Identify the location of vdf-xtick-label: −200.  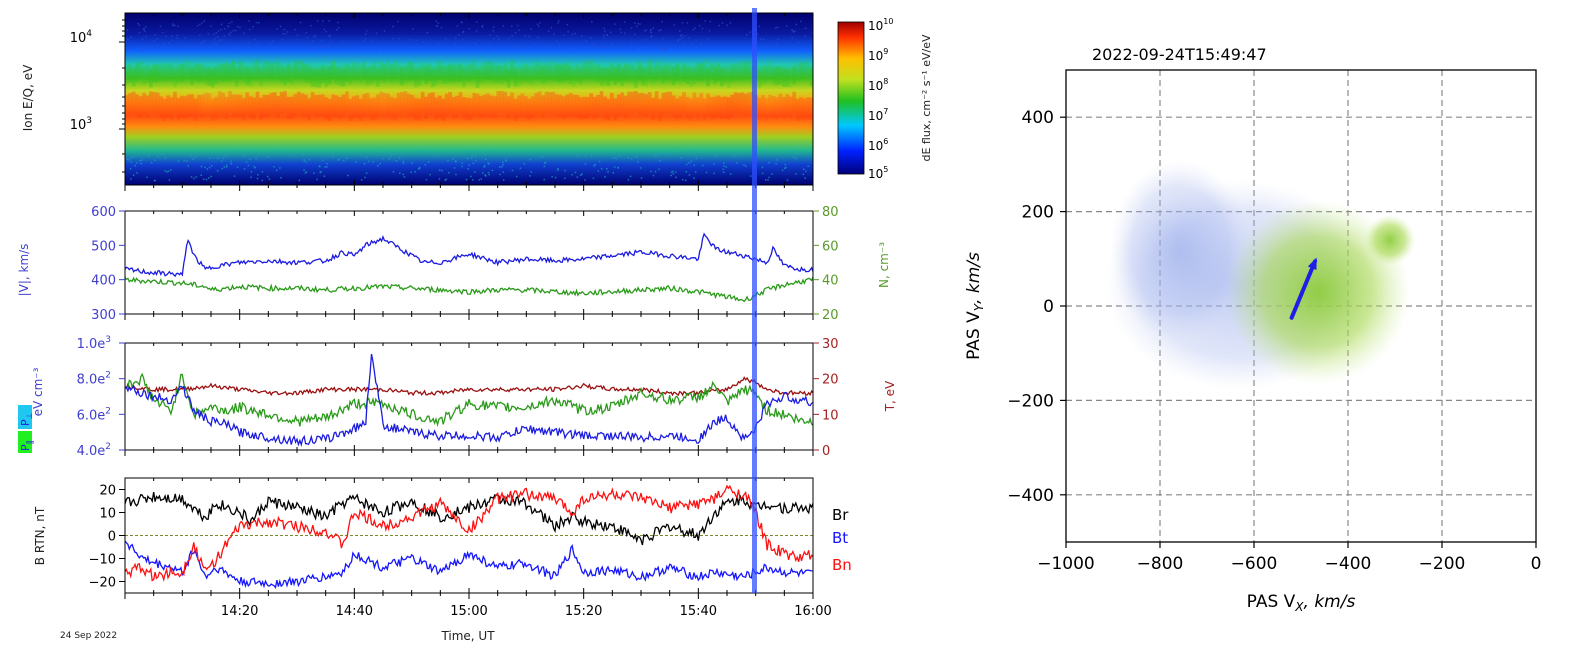
(1442, 564).